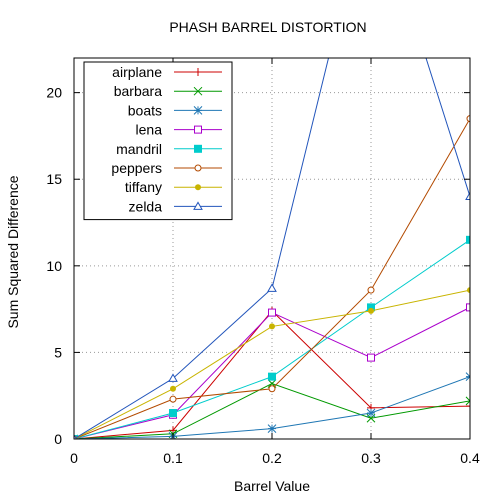 The height and width of the screenshot is (500, 500). Describe the element at coordinates (173, 187) in the screenshot. I see `legend-item-tiffany: tiffany` at that location.